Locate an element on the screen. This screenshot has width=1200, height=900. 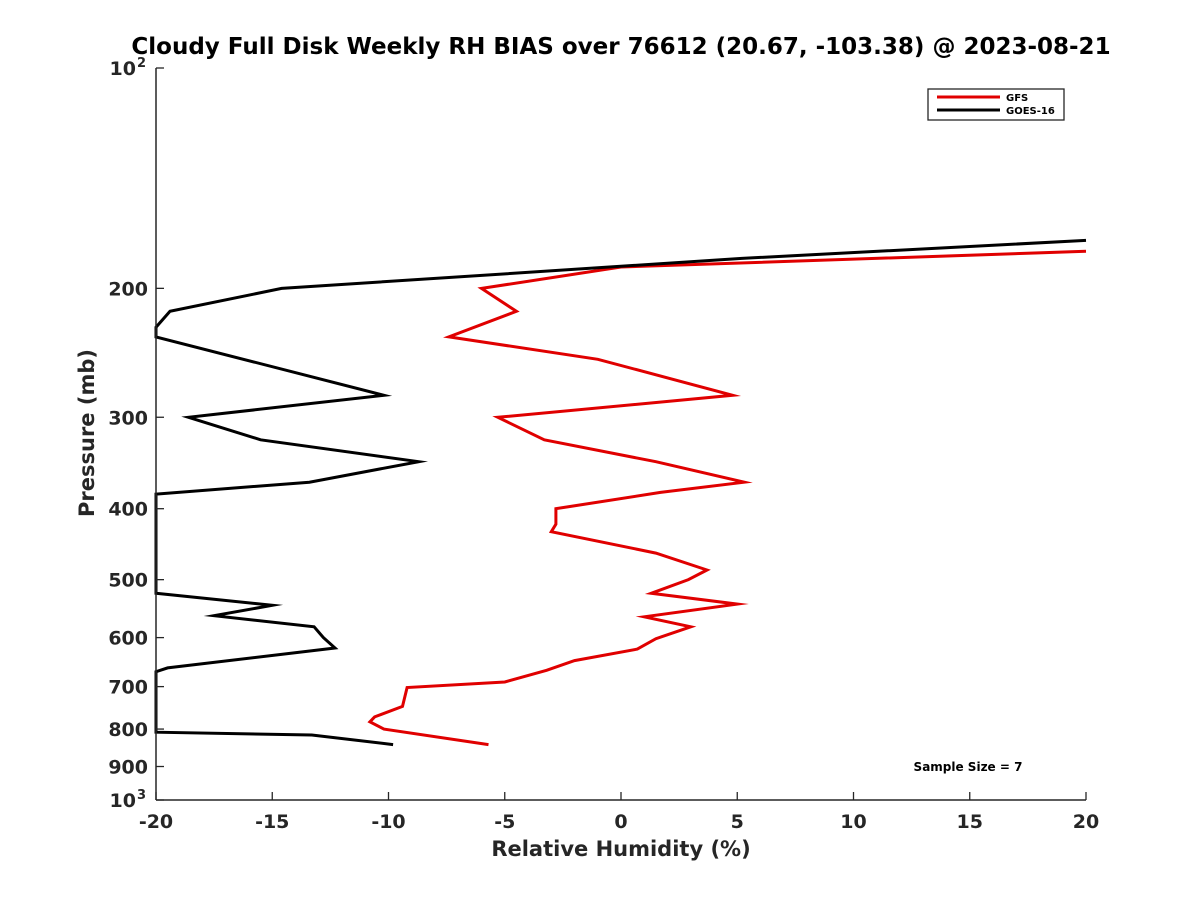
x-tick-label: -5 is located at coordinates (504, 822).